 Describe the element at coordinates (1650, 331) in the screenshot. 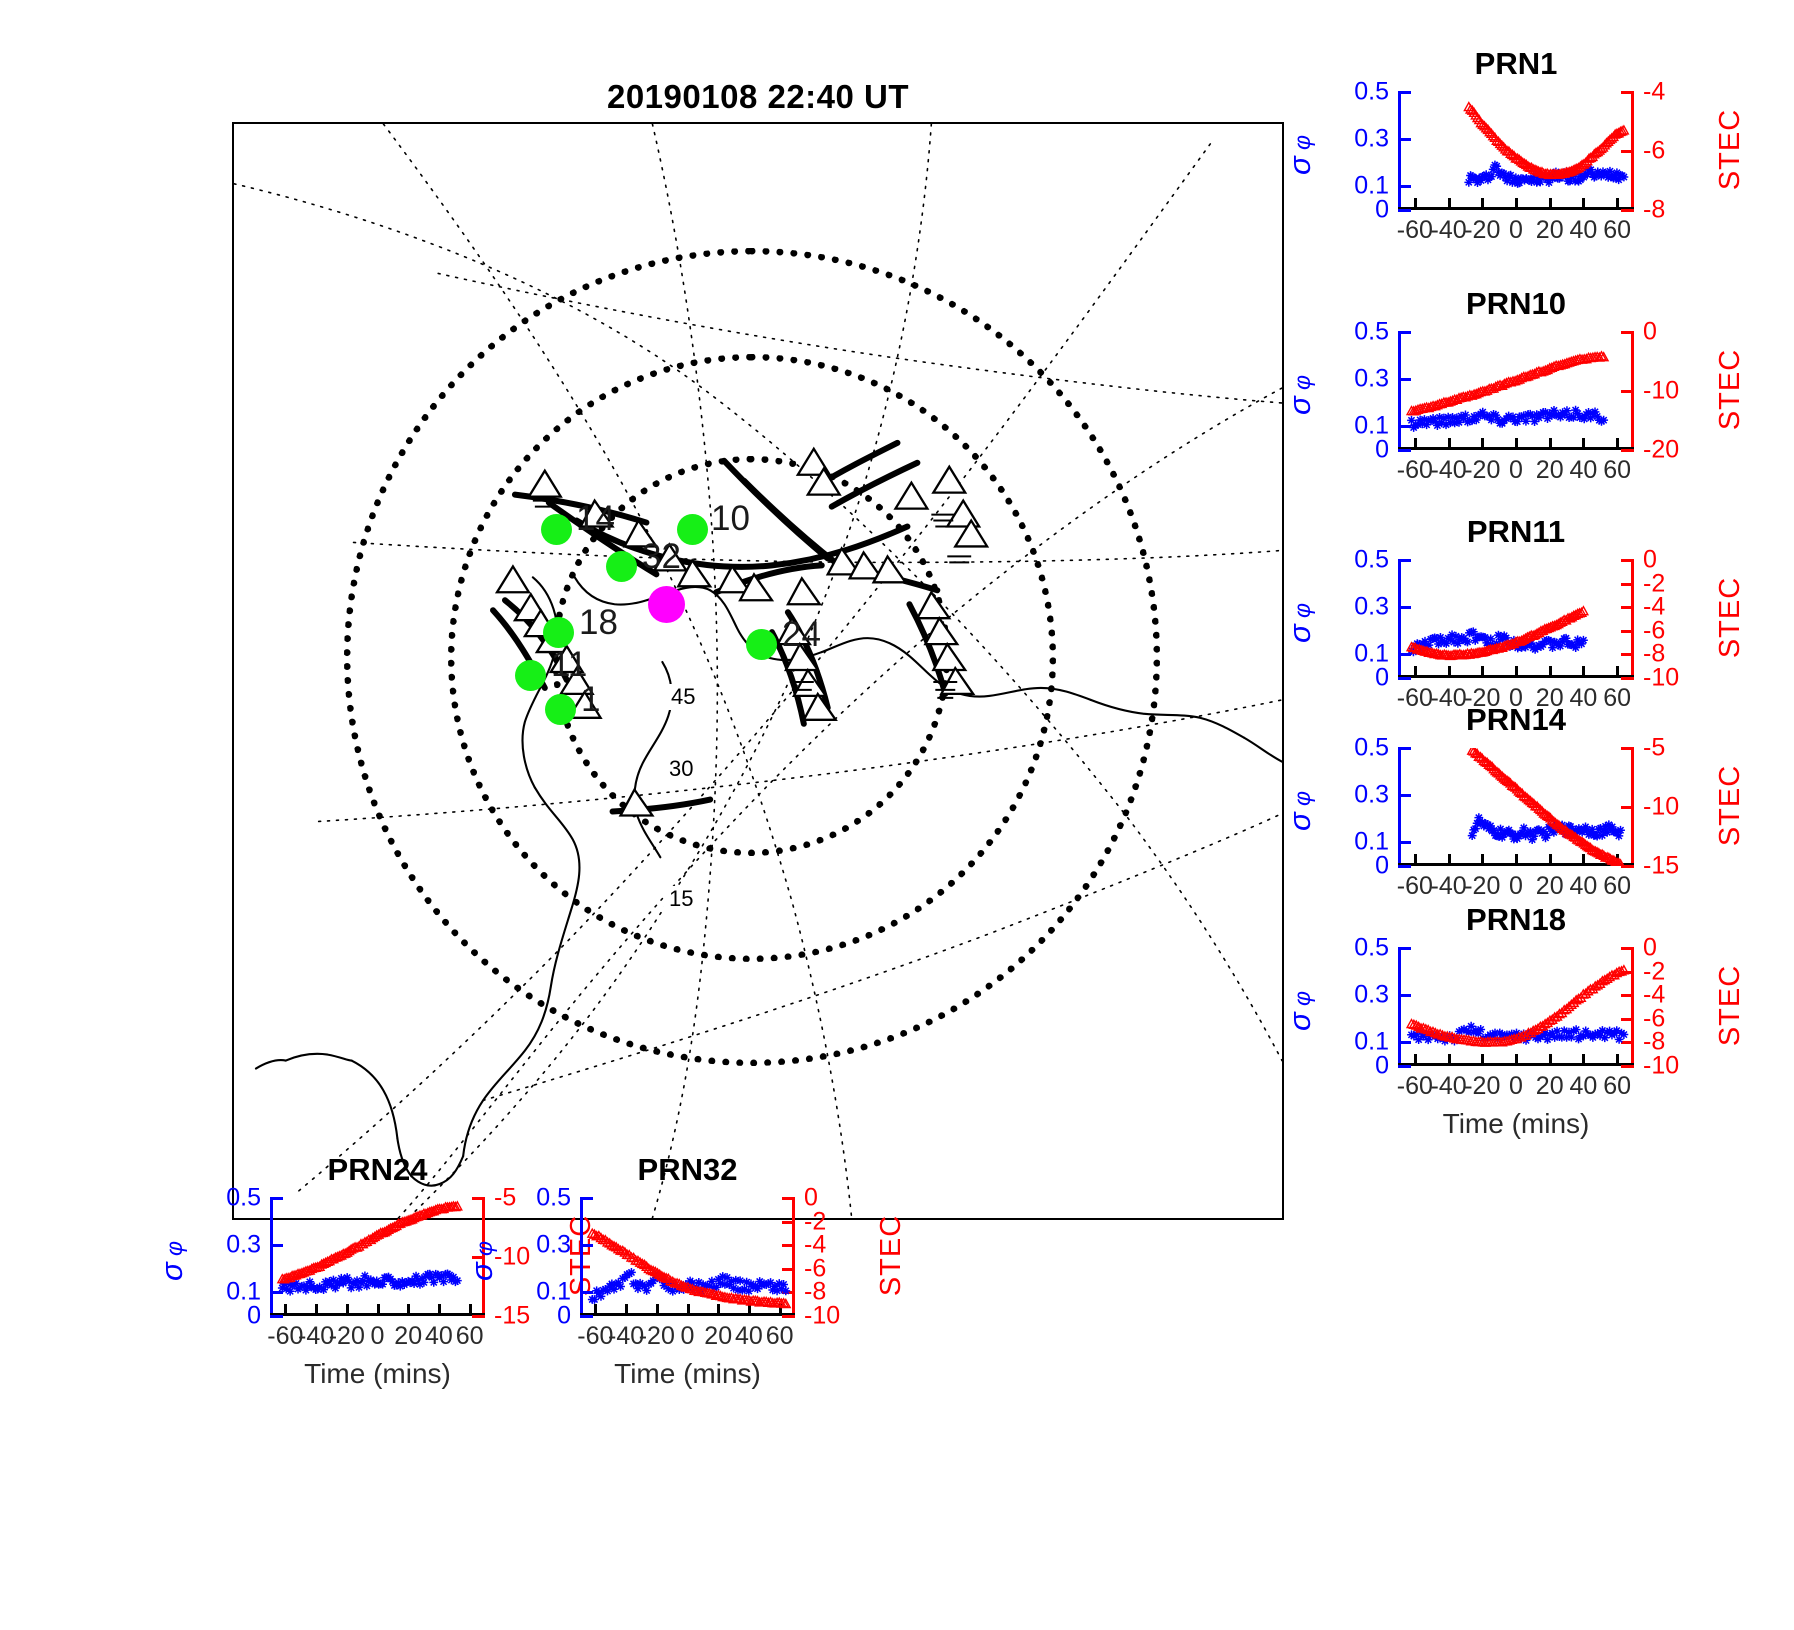

I see `right-tick-label: 0` at that location.